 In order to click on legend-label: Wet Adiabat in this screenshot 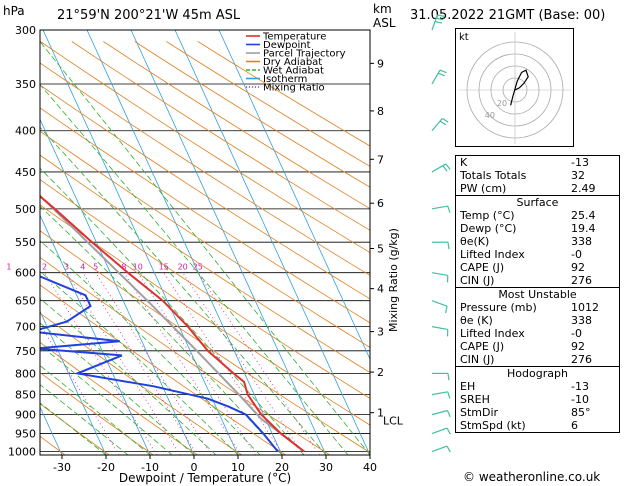, I will do `click(293, 71)`.